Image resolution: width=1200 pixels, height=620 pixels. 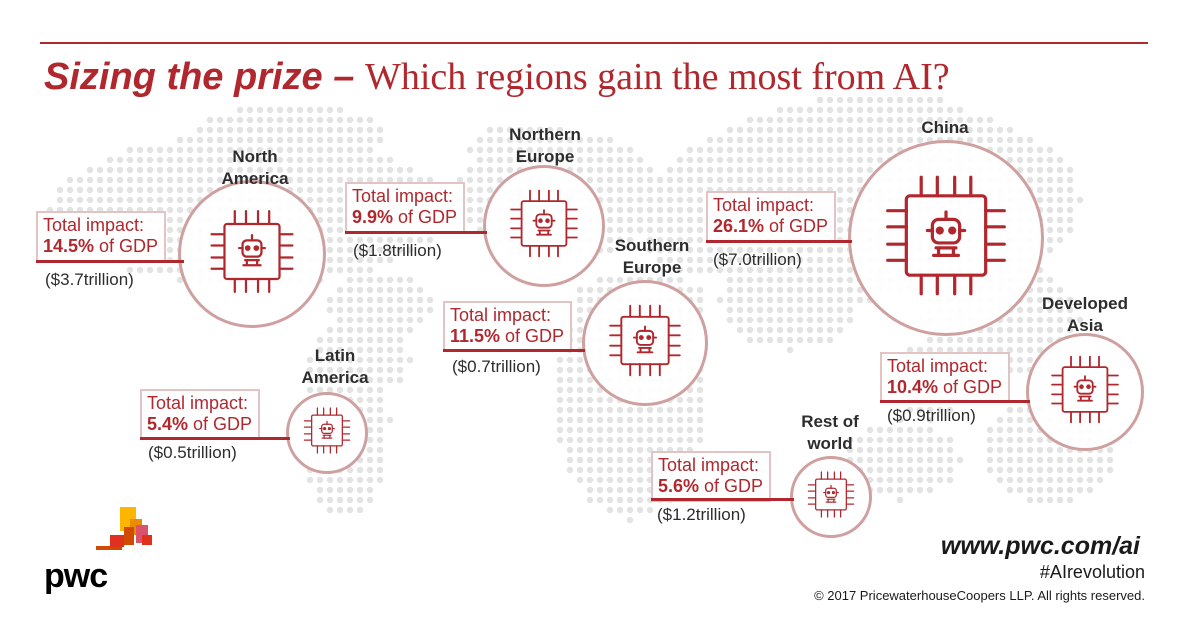 I want to click on total-impact-label: Total impact:, so click(x=94, y=225).